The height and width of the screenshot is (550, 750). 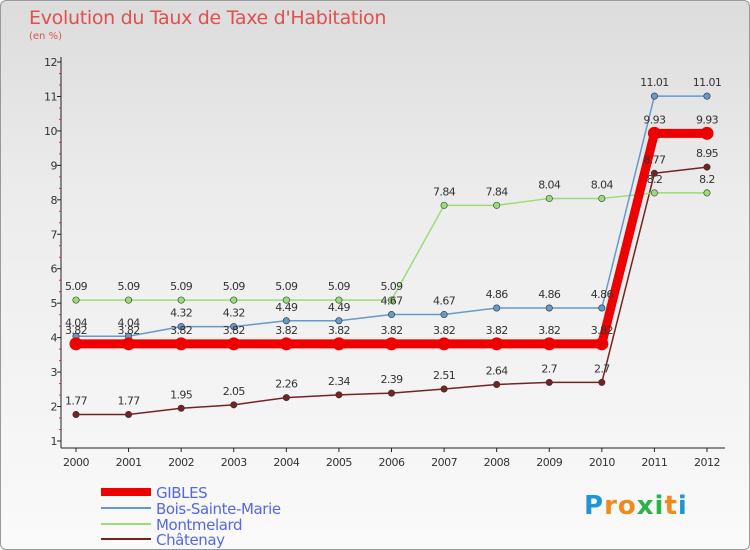 What do you see at coordinates (627, 506) in the screenshot?
I see `logo-letter: o` at bounding box center [627, 506].